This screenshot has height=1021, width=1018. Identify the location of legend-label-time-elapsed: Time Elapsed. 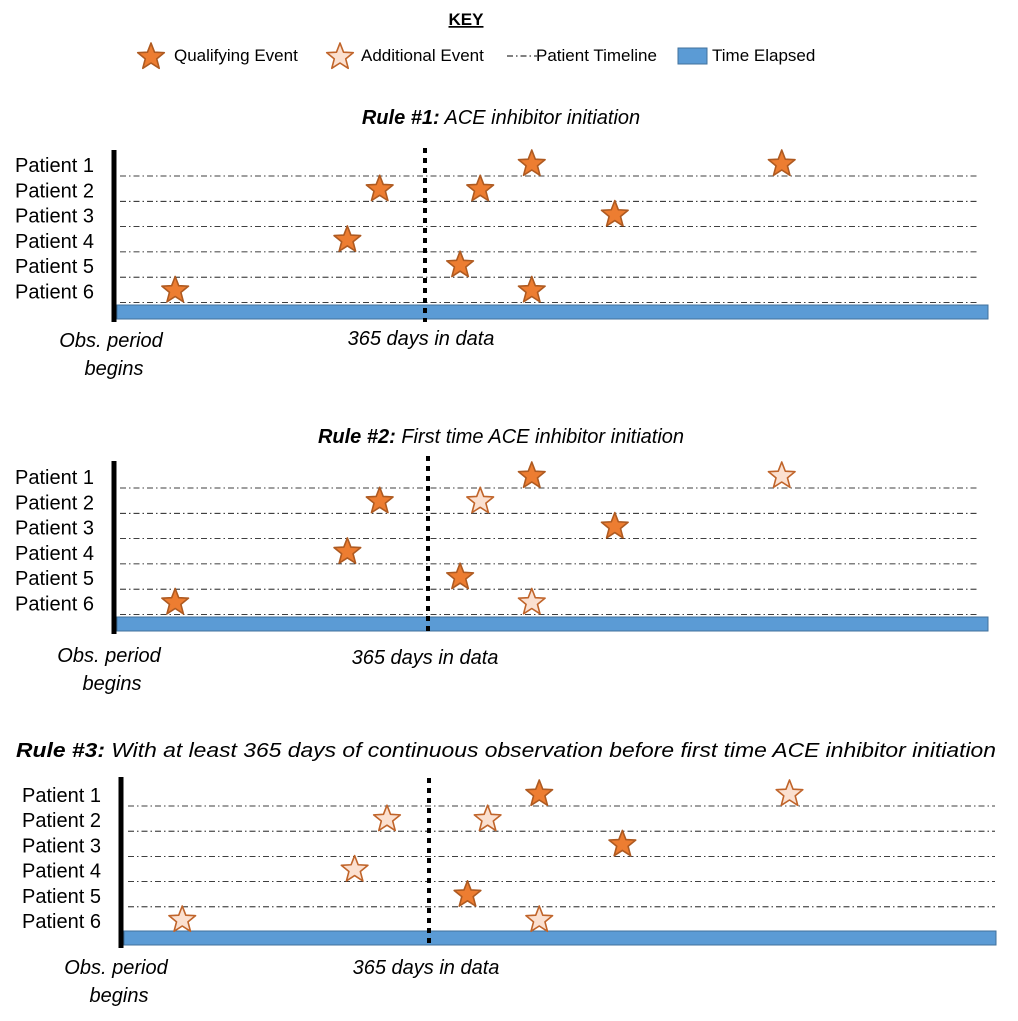
(763, 55).